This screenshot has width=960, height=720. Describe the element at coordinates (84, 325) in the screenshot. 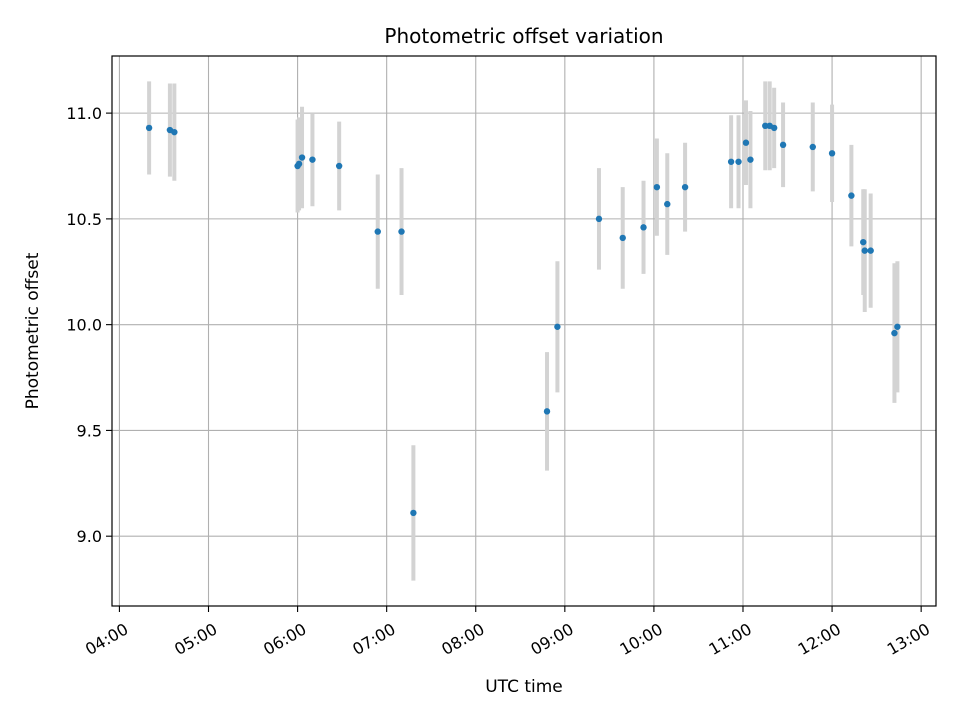

I see `y-tick-label: 10.0` at that location.